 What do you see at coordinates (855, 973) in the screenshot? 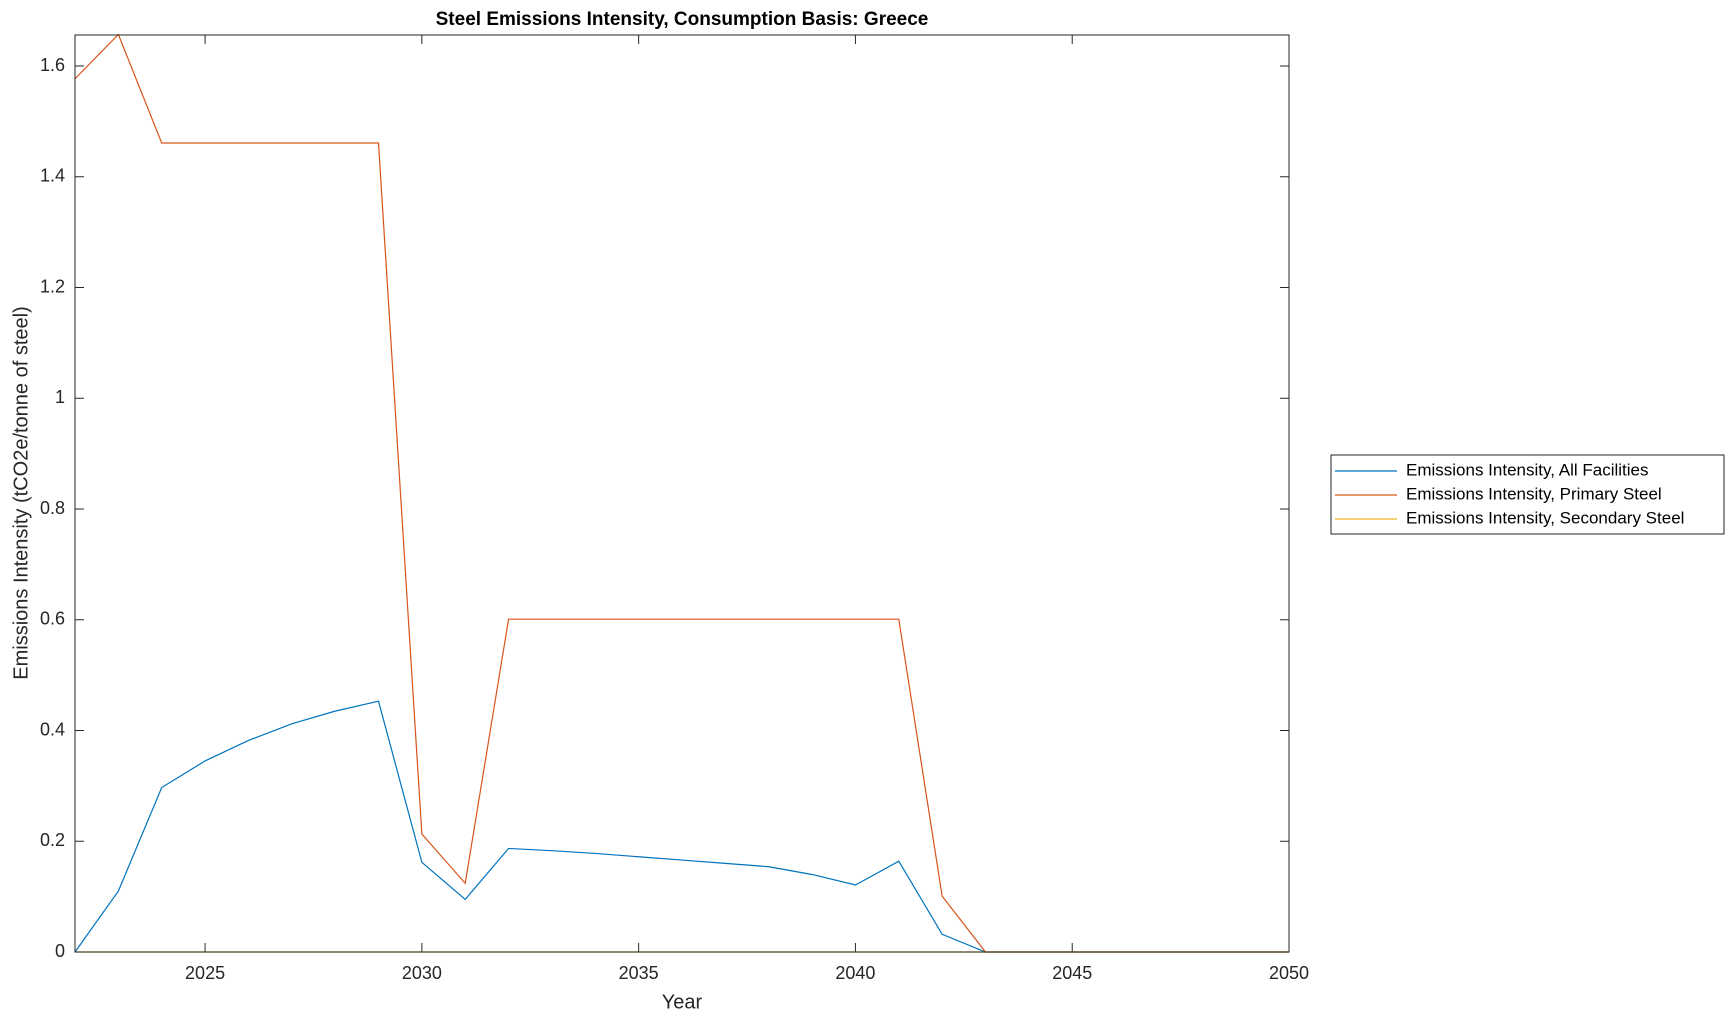
I see `x-tick-label: 2040` at bounding box center [855, 973].